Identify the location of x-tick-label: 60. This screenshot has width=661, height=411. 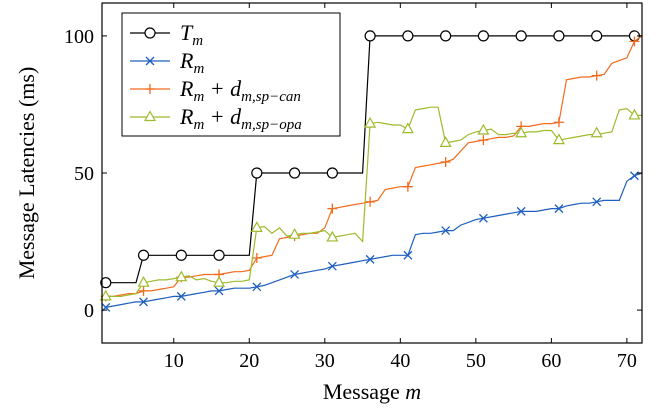
(551, 361).